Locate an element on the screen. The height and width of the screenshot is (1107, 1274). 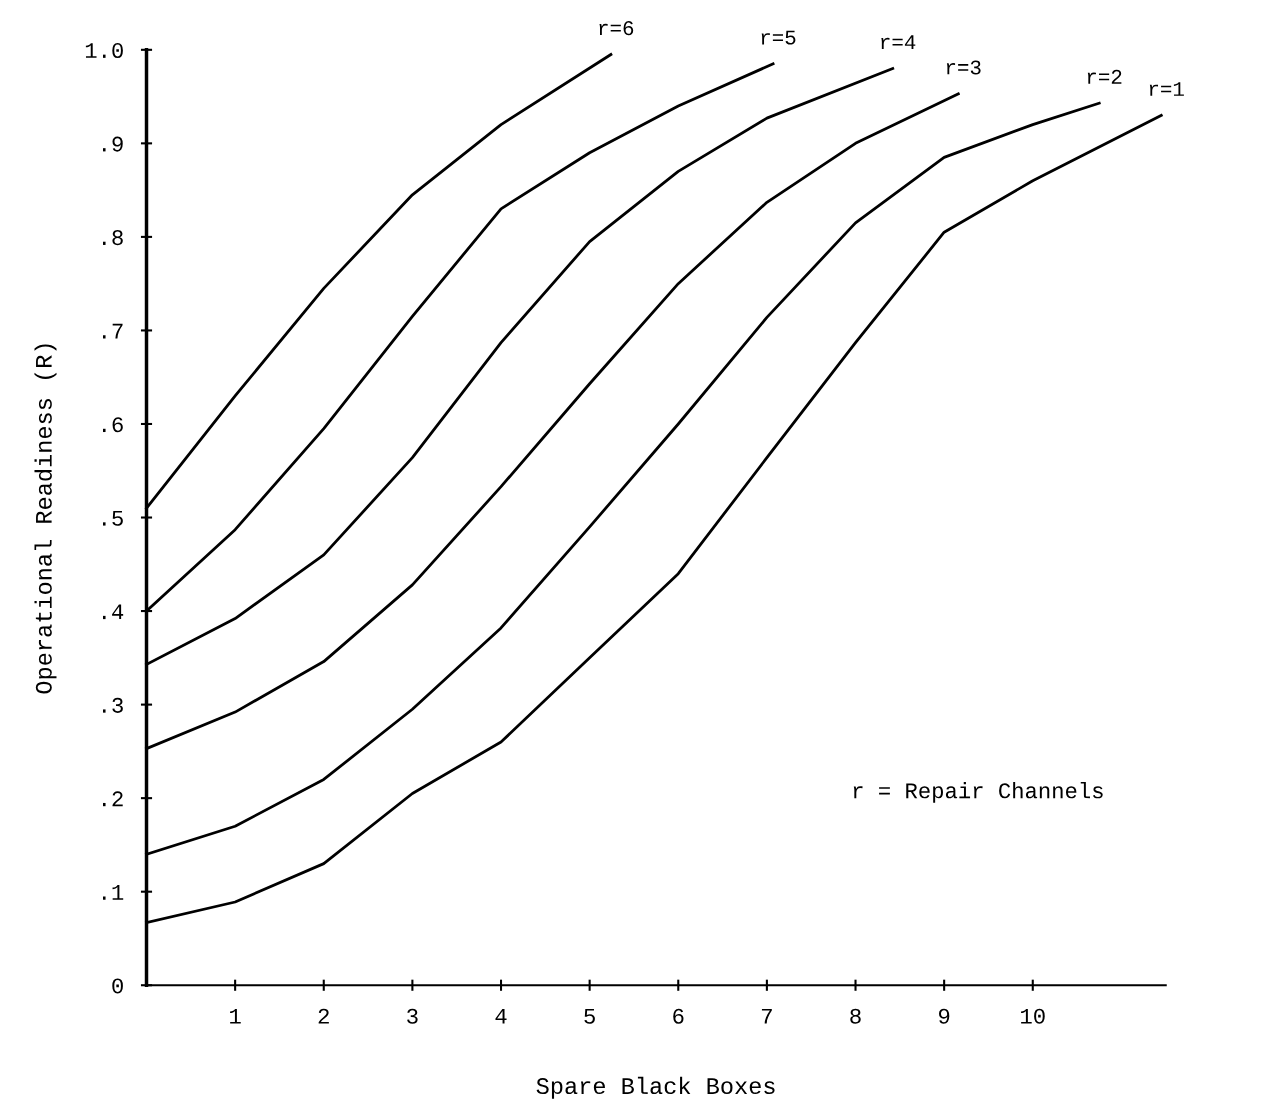
y-axis-title: Operational Readiness (R) is located at coordinates (45, 519).